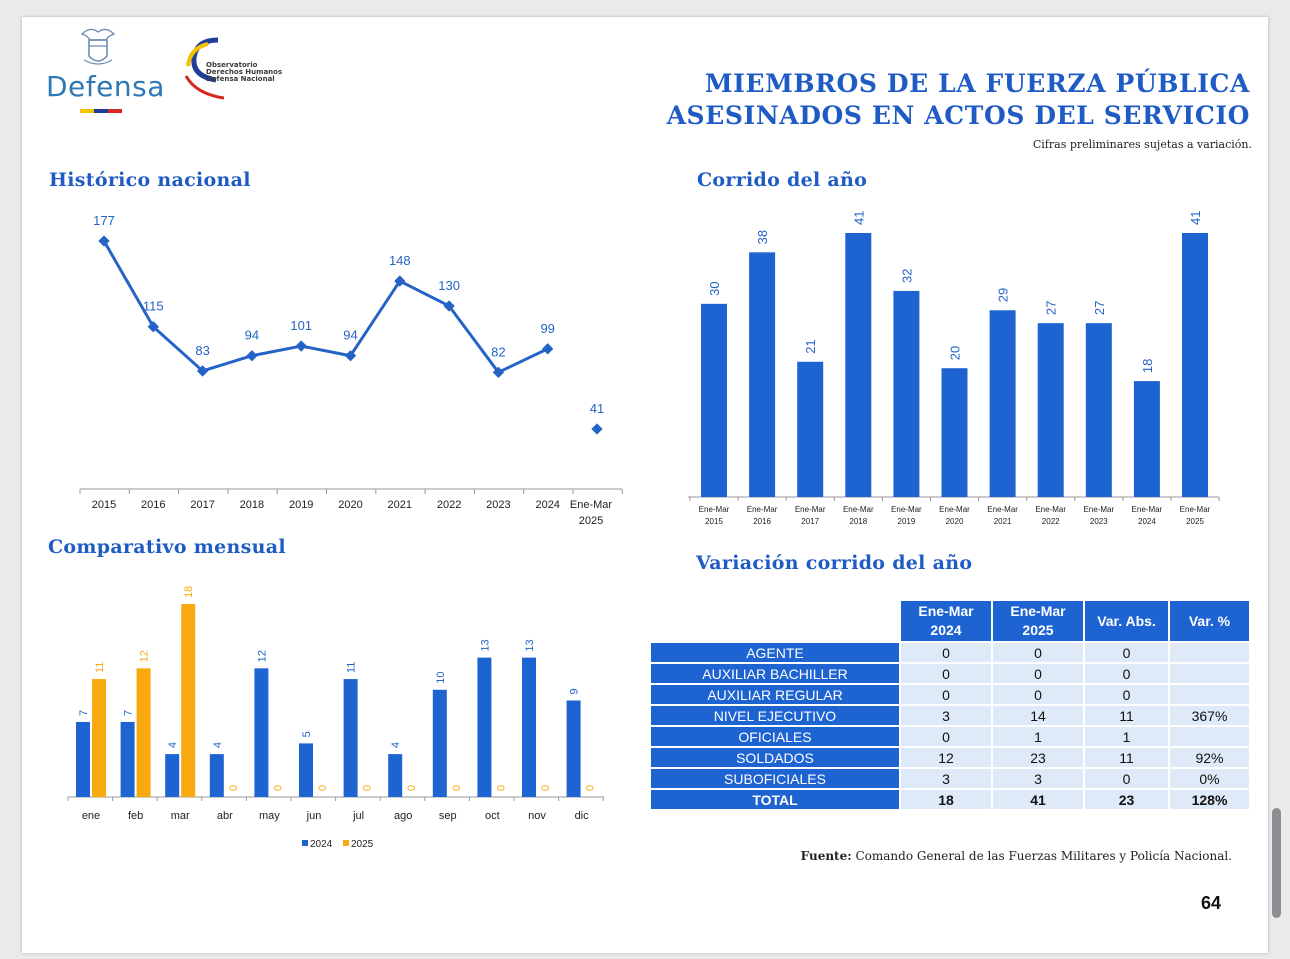  I want to click on row-label: NIVEL EJECUTIVO, so click(775, 715).